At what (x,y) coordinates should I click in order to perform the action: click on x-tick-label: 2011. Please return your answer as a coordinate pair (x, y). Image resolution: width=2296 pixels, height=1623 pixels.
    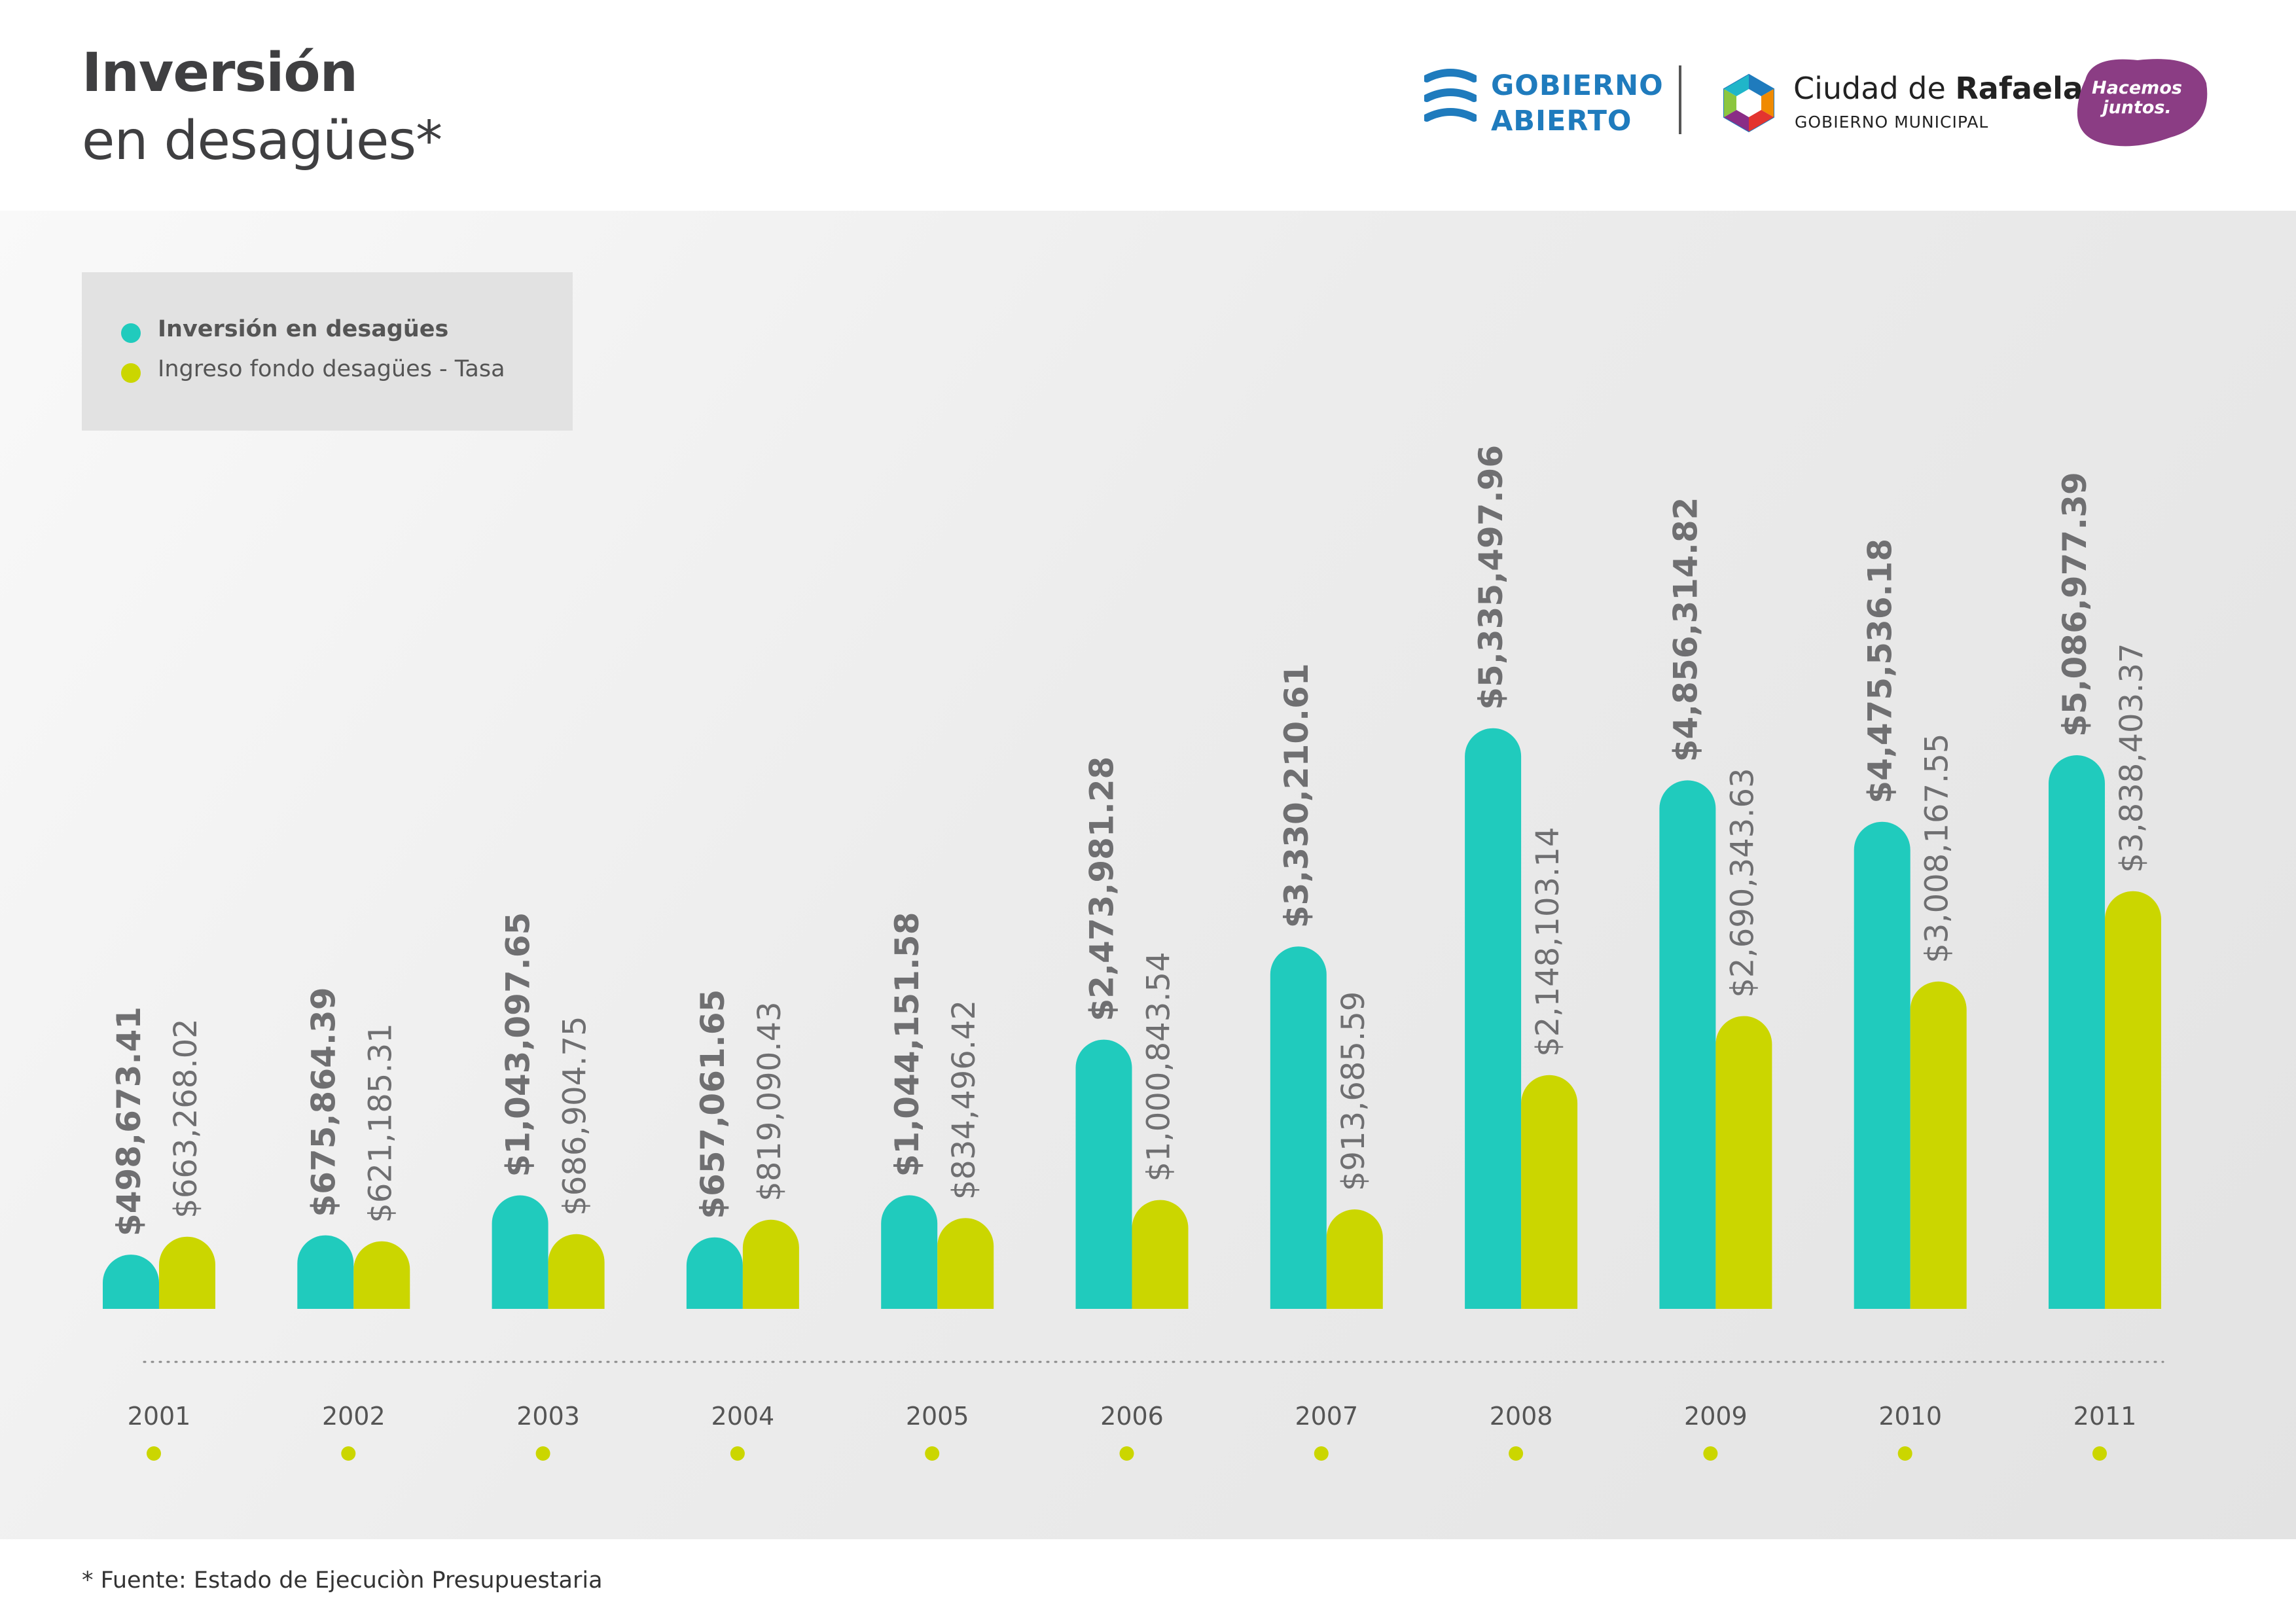
    Looking at the image, I should click on (2105, 1417).